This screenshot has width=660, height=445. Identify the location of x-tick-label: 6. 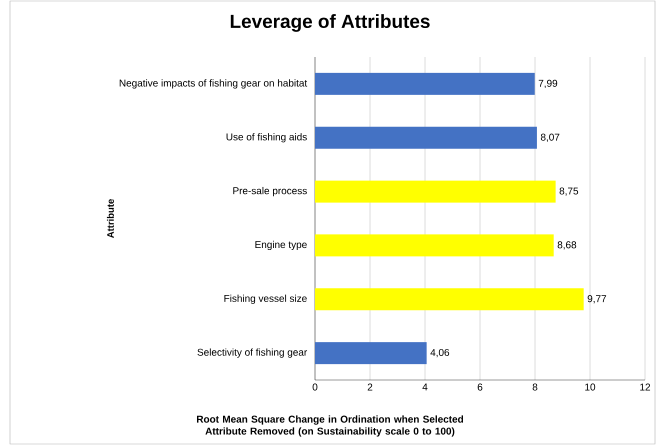
(480, 387).